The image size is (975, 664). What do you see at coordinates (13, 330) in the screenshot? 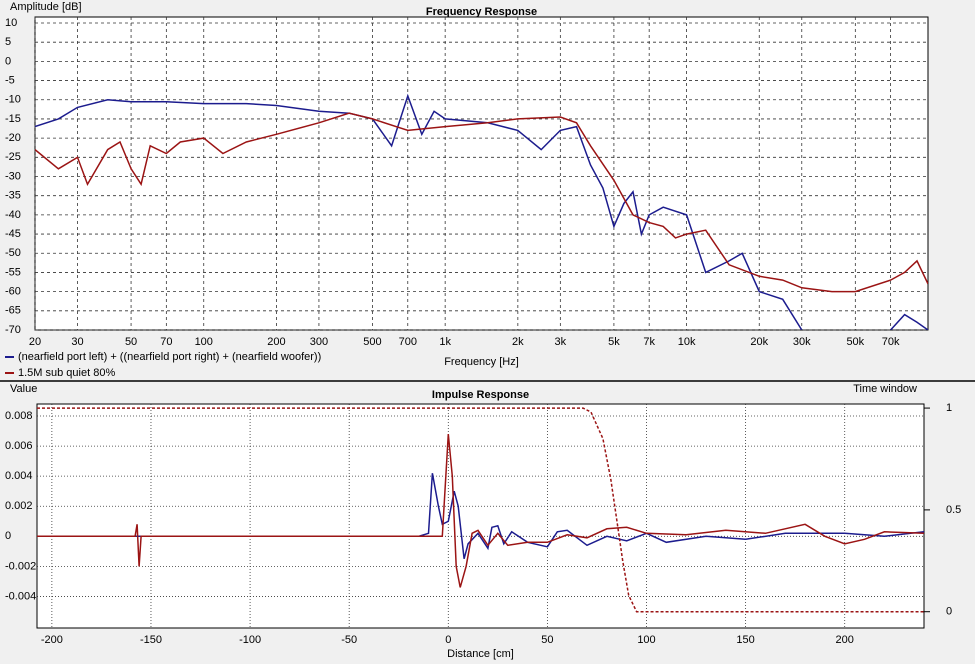
I see `y-tick-label: -70` at bounding box center [13, 330].